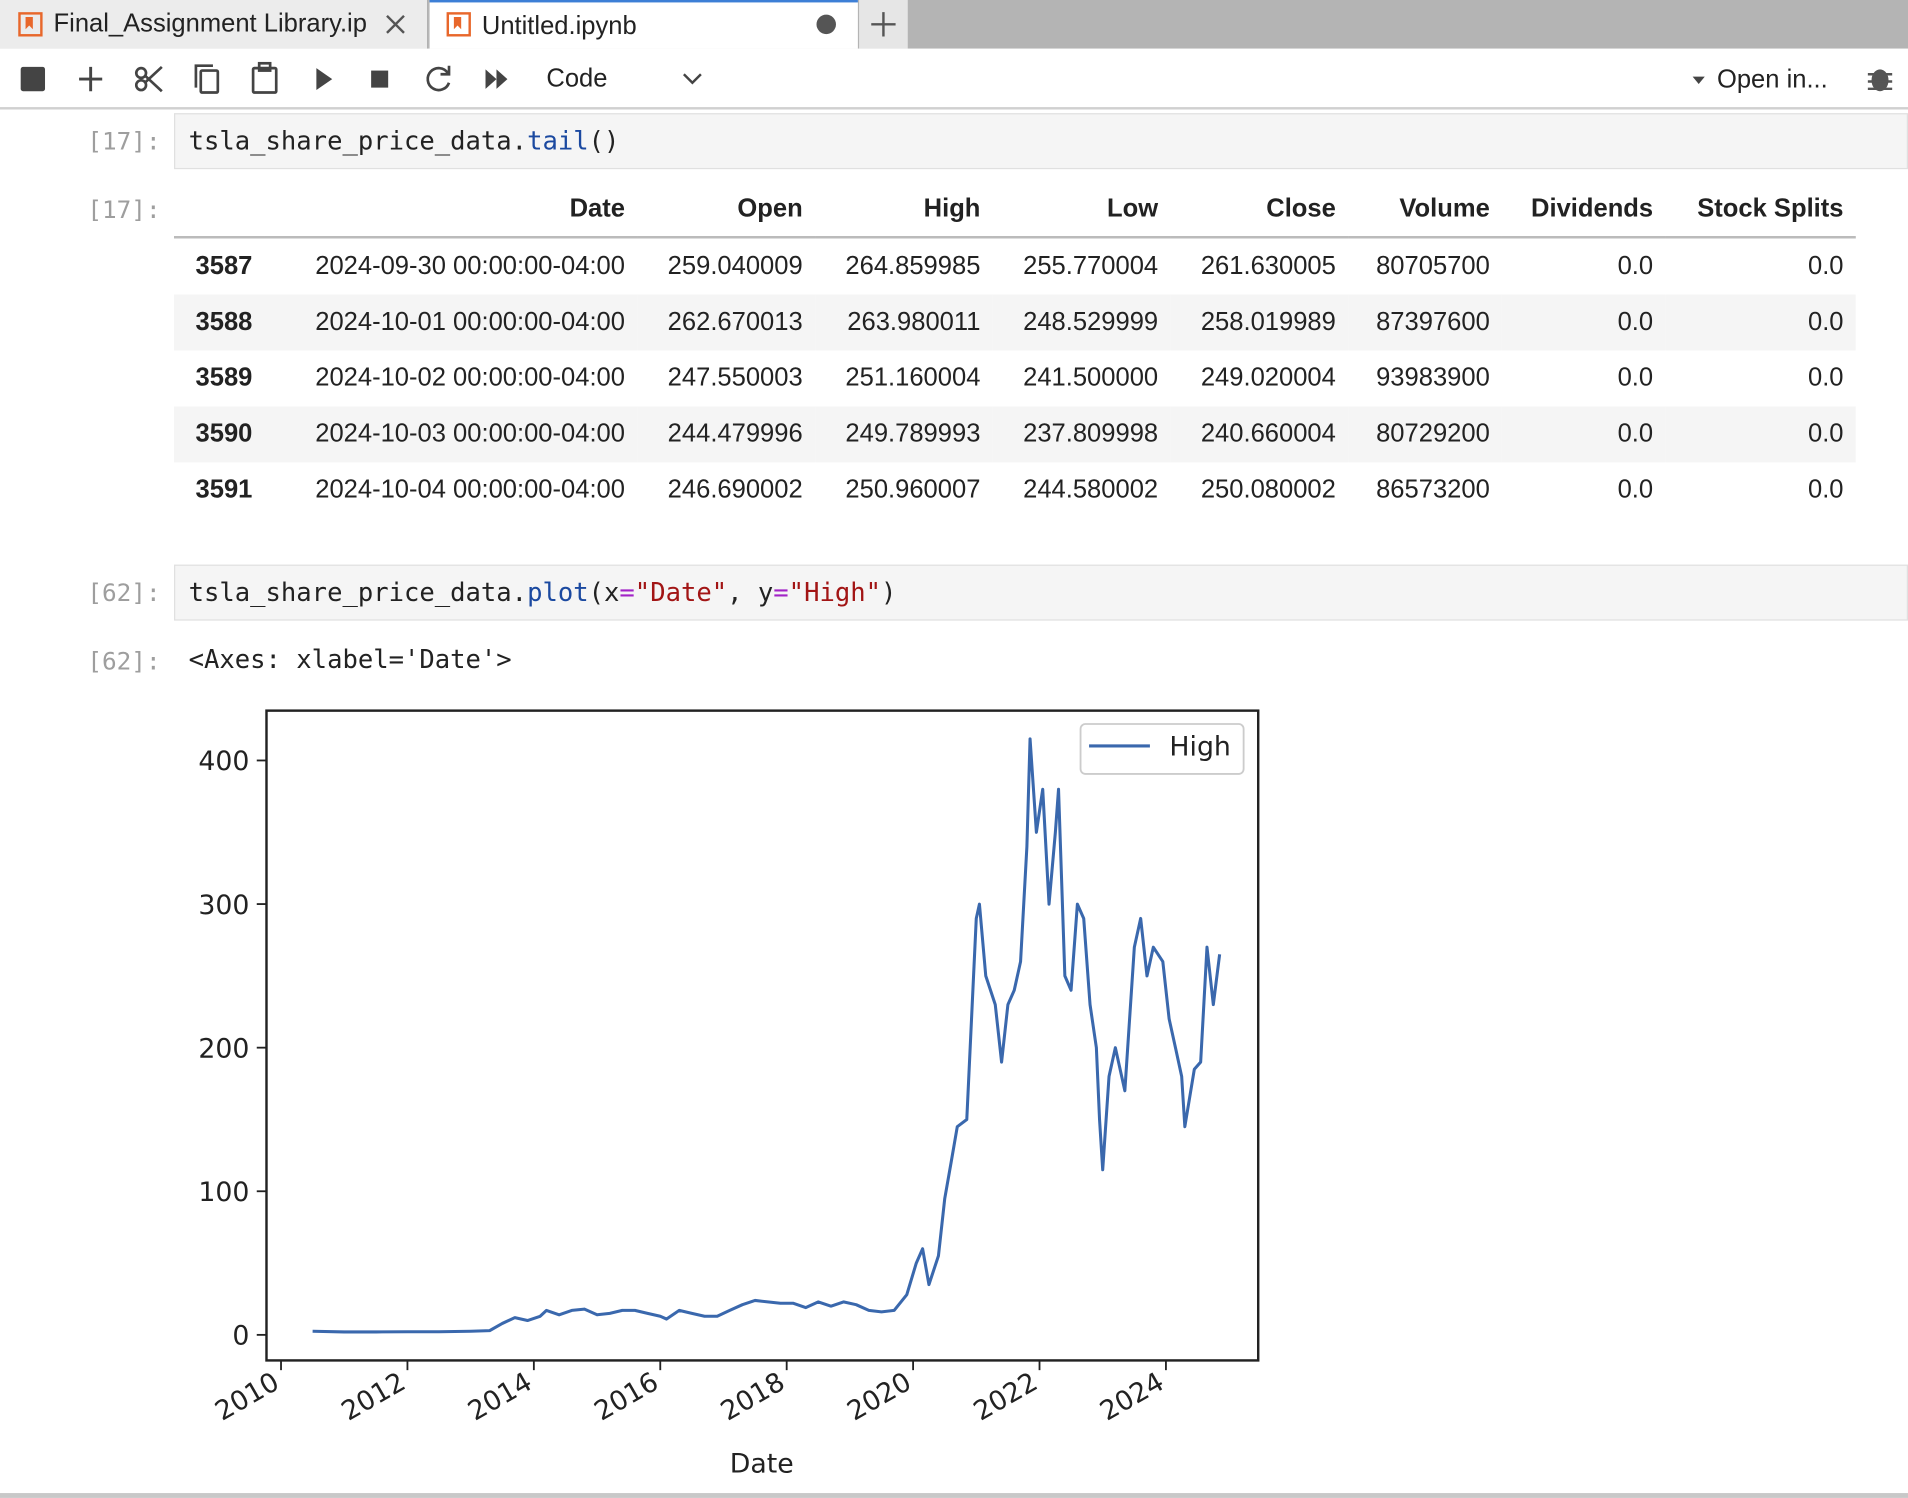 Image resolution: width=1908 pixels, height=1498 pixels. I want to click on y-tick-label: 300, so click(223, 905).